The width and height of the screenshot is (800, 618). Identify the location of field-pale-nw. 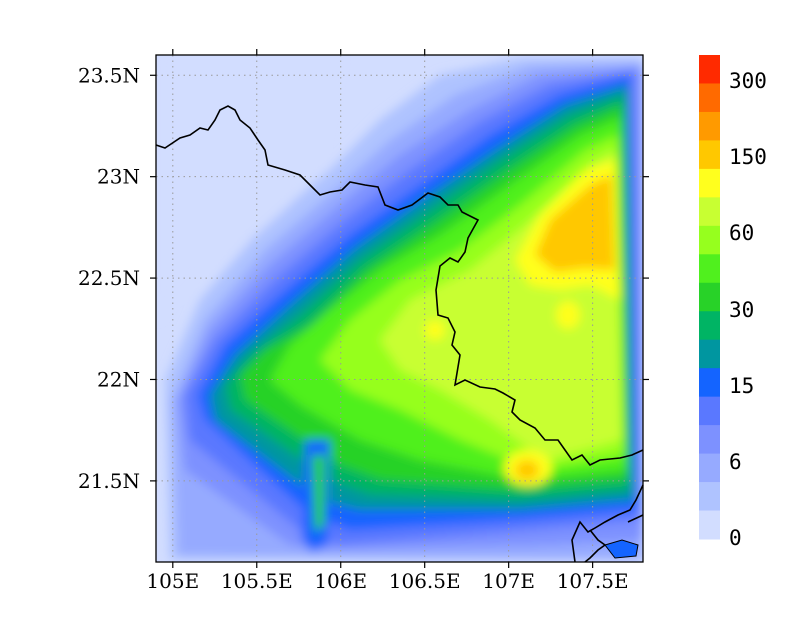
(248, 187).